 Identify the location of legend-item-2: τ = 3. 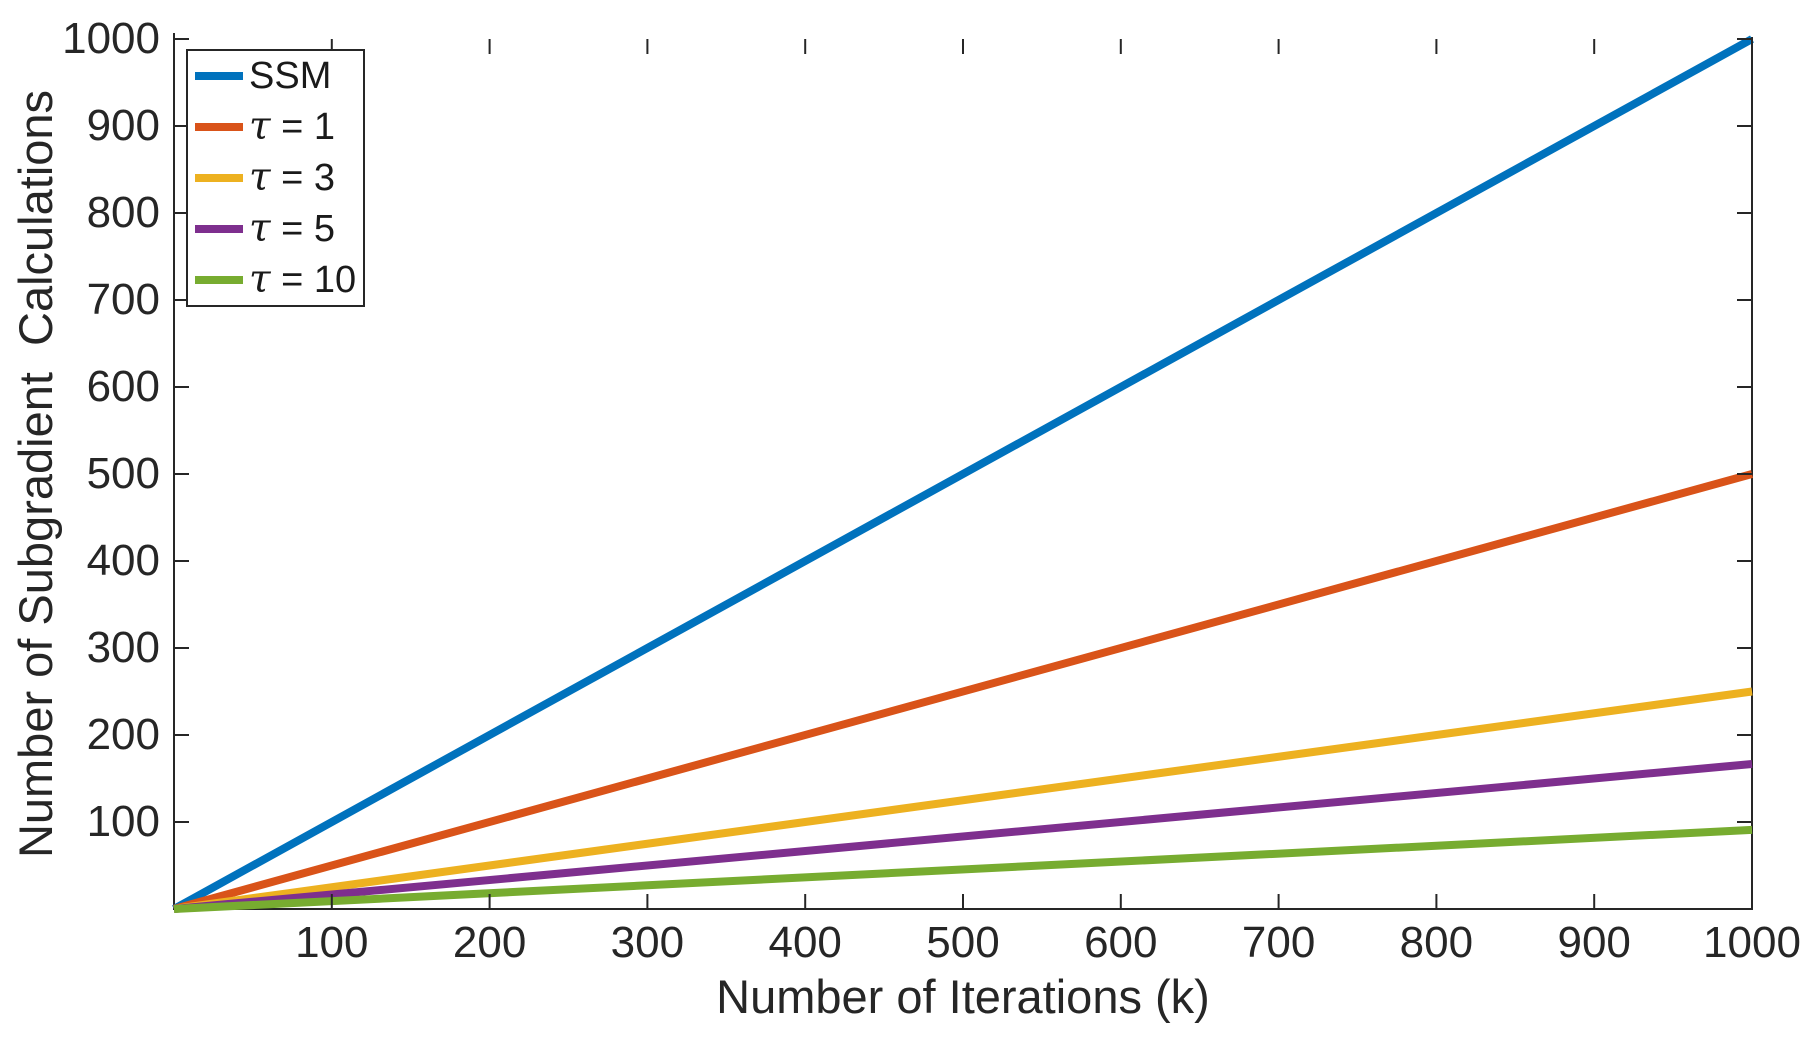
(275, 178).